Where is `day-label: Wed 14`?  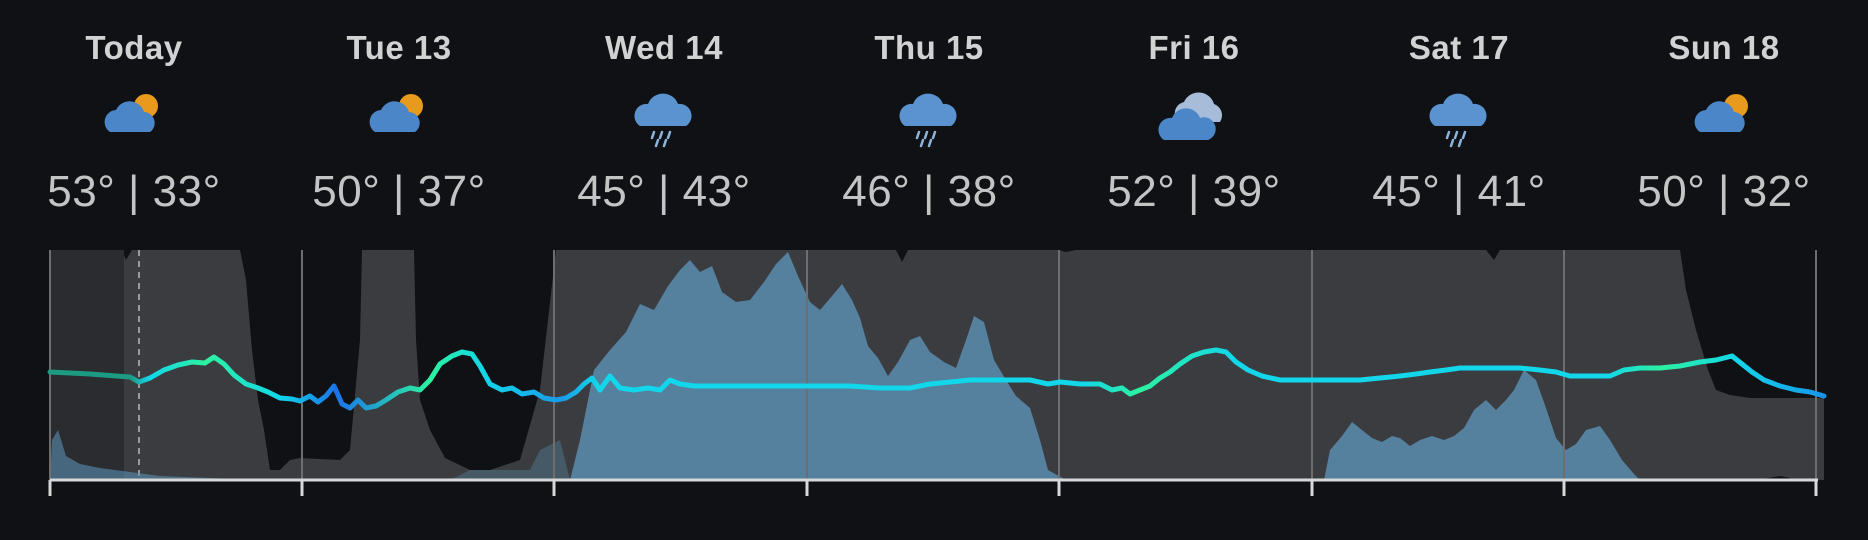
day-label: Wed 14 is located at coordinates (664, 47).